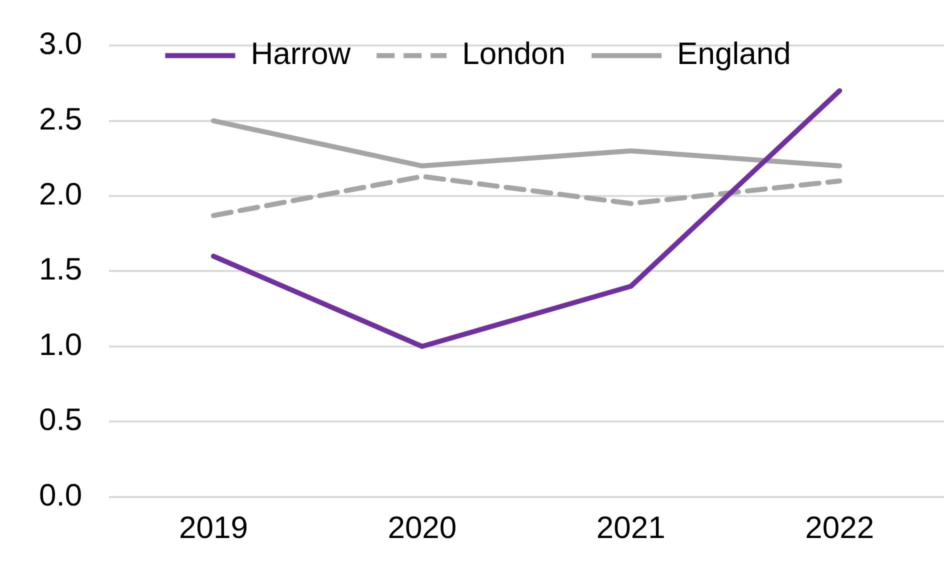 This screenshot has height=562, width=944. What do you see at coordinates (60, 494) in the screenshot?
I see `y-tick-label: 0.0` at bounding box center [60, 494].